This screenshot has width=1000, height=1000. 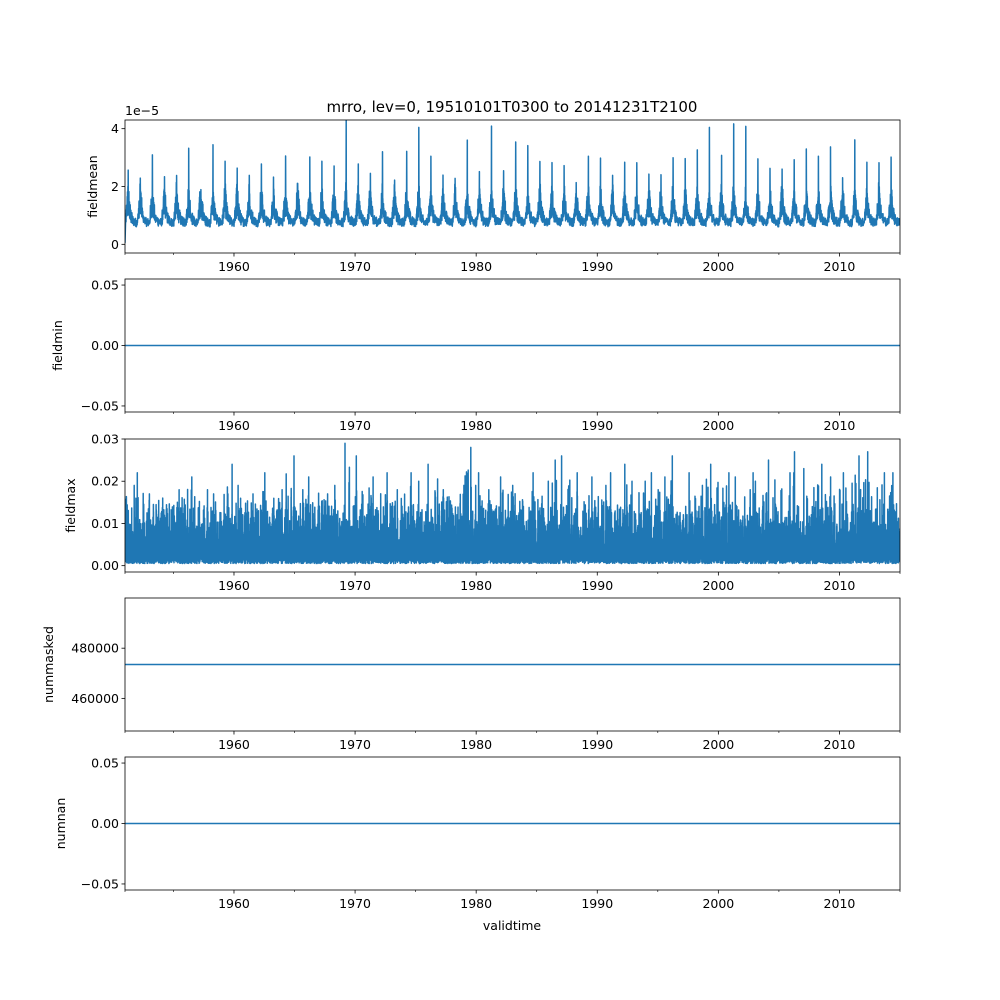 What do you see at coordinates (718, 425) in the screenshot?
I see `x-tick-label-fieldmin: 2000` at bounding box center [718, 425].